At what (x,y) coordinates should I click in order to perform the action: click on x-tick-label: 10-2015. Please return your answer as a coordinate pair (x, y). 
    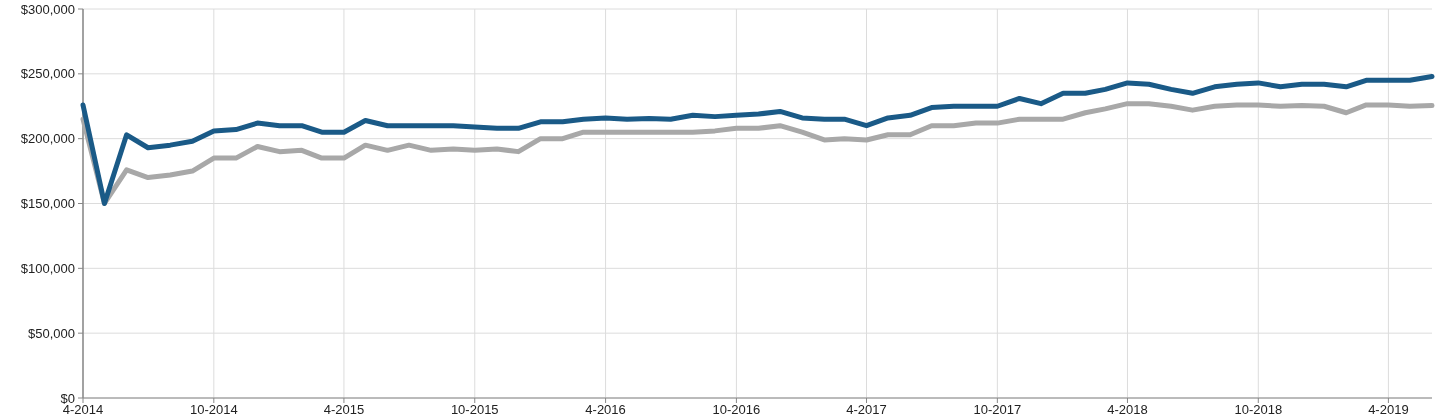
    Looking at the image, I should click on (474, 409).